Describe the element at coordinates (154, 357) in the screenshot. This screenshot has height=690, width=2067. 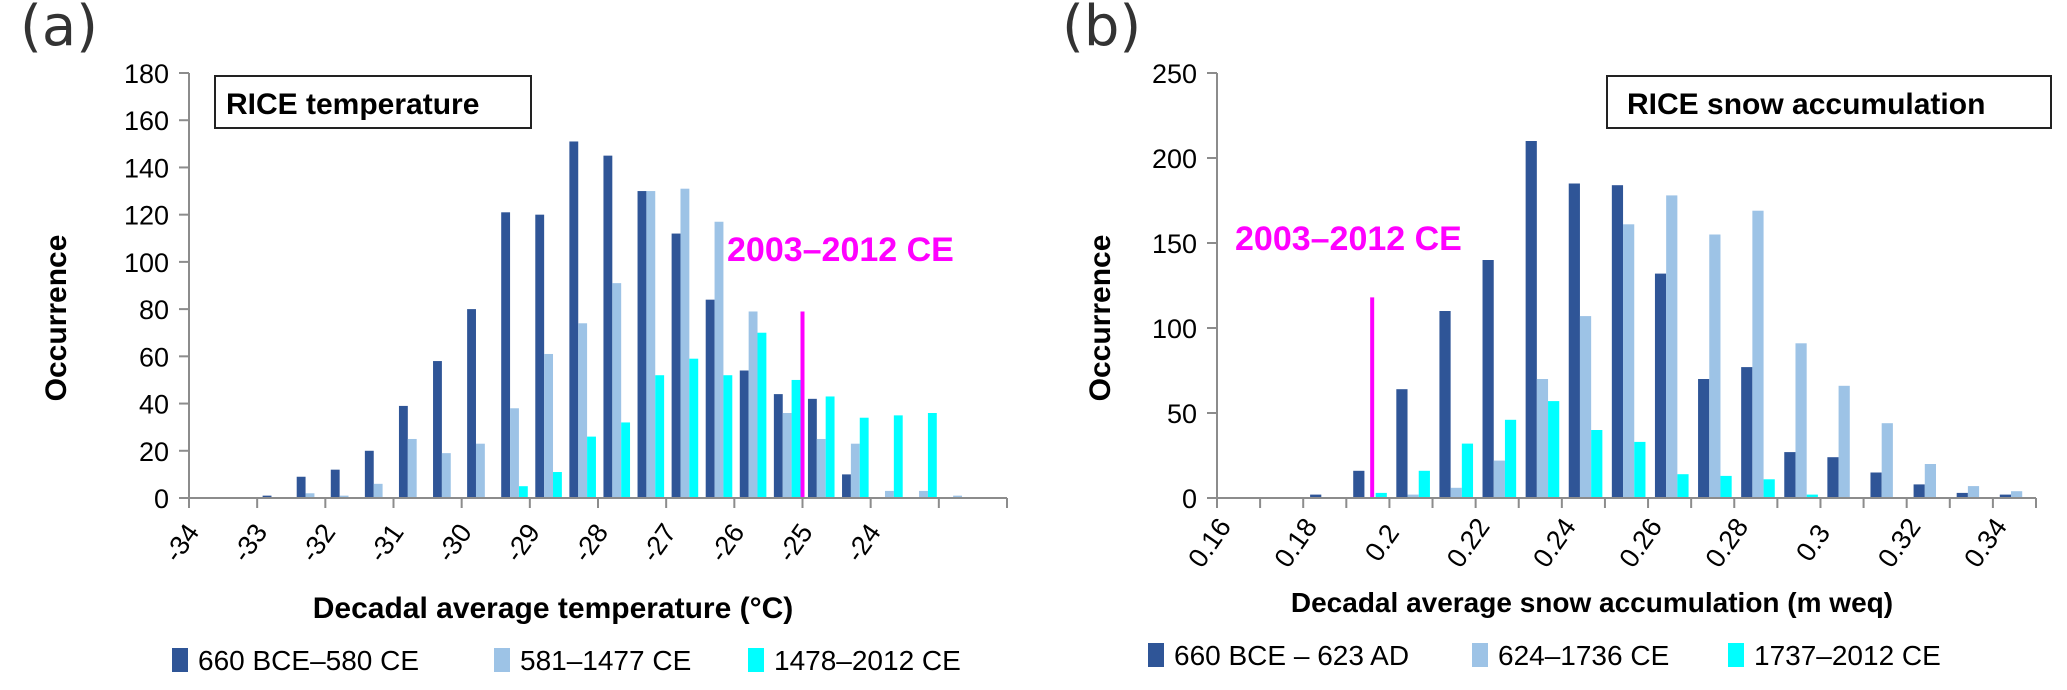
I see `y-tick-label: 60` at that location.